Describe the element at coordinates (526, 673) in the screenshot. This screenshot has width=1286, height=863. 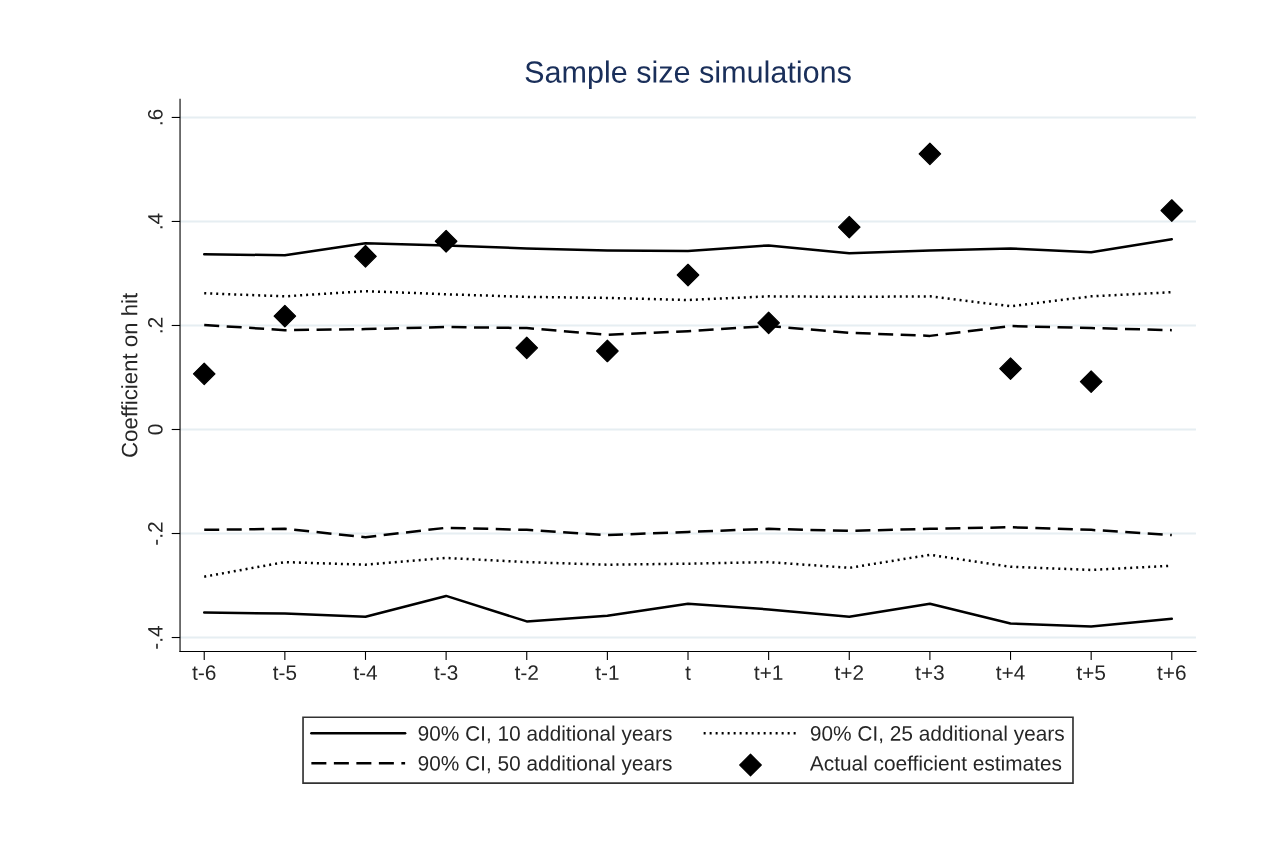
I see `x-tick-label: t-2` at that location.